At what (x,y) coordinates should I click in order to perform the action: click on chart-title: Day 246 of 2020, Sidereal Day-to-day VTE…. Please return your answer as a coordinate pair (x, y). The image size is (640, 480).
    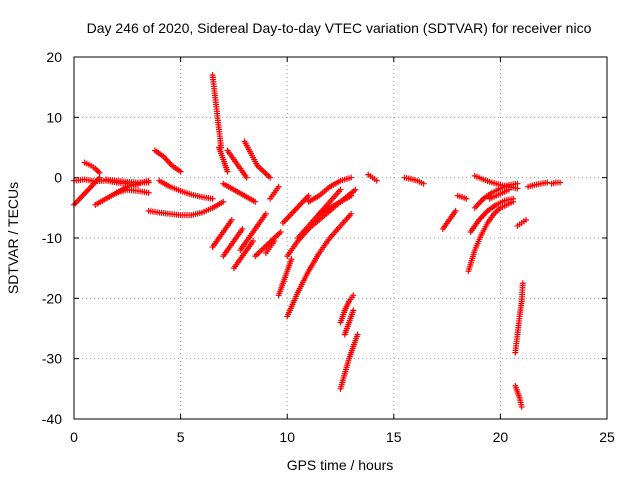
    Looking at the image, I should click on (339, 28).